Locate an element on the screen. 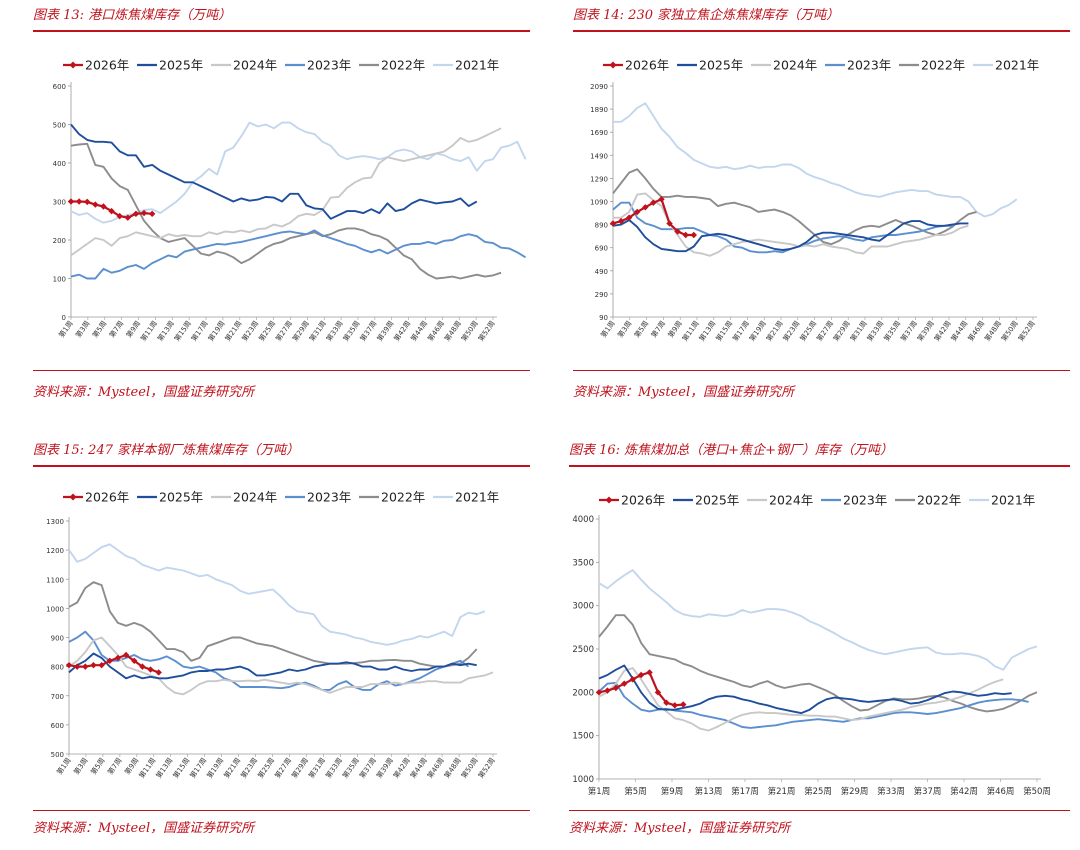  x-tick-label: 第21周 is located at coordinates (782, 791).